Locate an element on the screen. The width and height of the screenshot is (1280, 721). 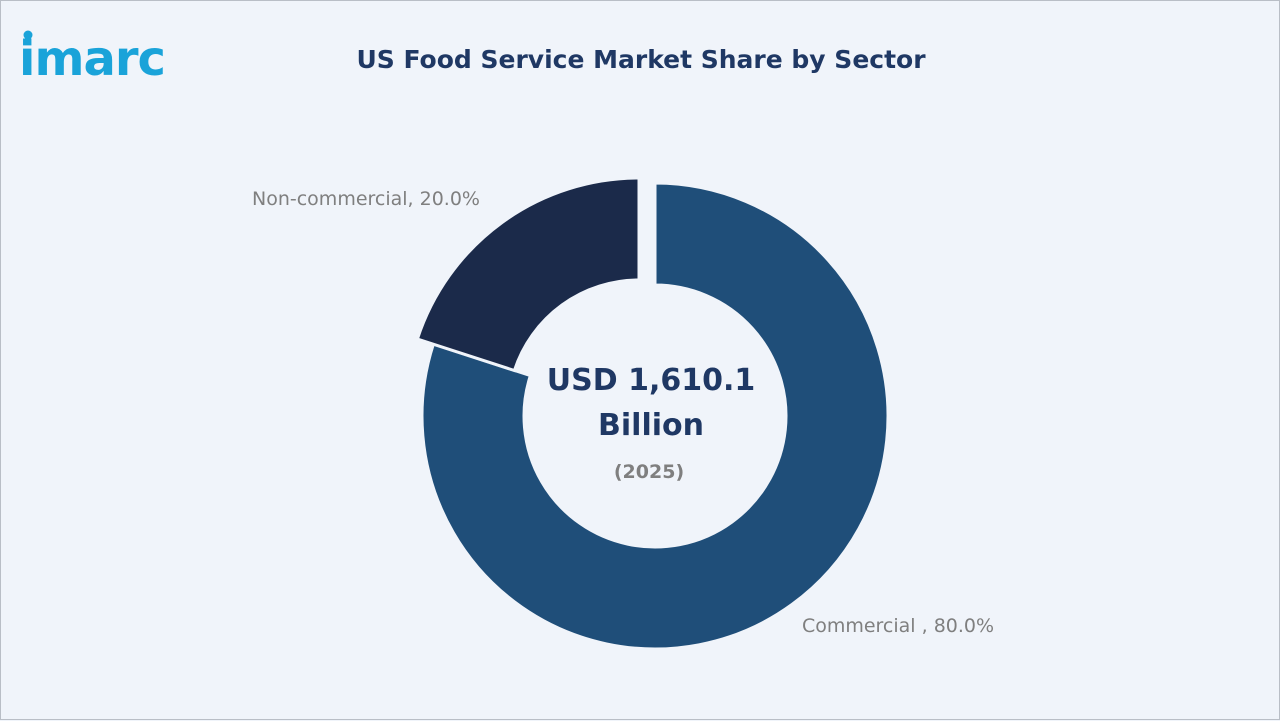
label-non-commercial: Non-commercial, 20.0% is located at coordinates (366, 199).